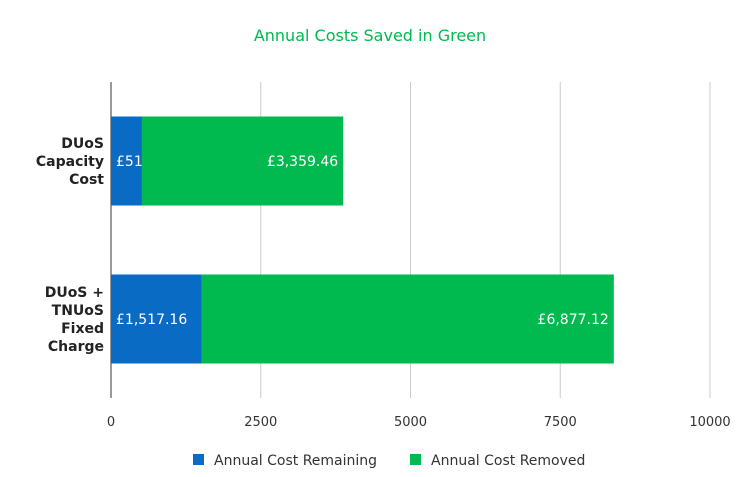 The width and height of the screenshot is (750, 477). Describe the element at coordinates (82, 144) in the screenshot. I see `category-label: DUoS` at that location.